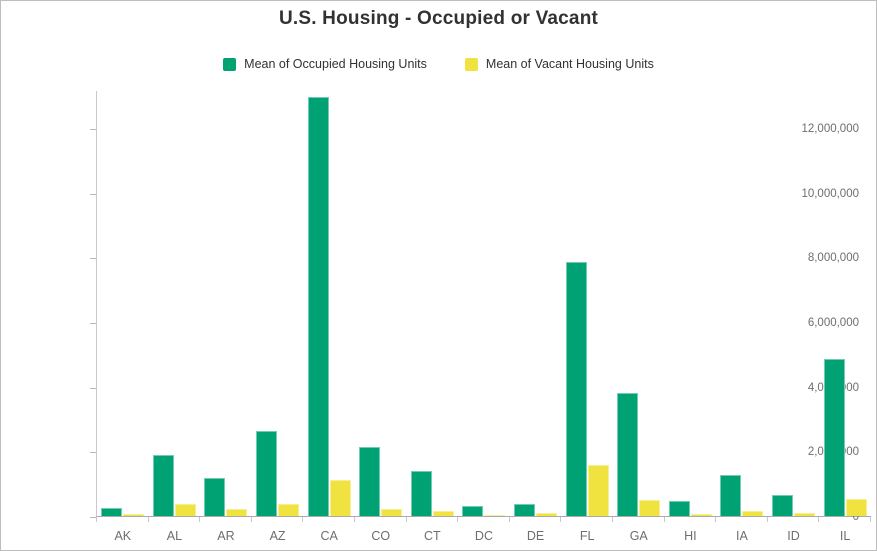  I want to click on x-axis-label-fl: FL, so click(587, 536).